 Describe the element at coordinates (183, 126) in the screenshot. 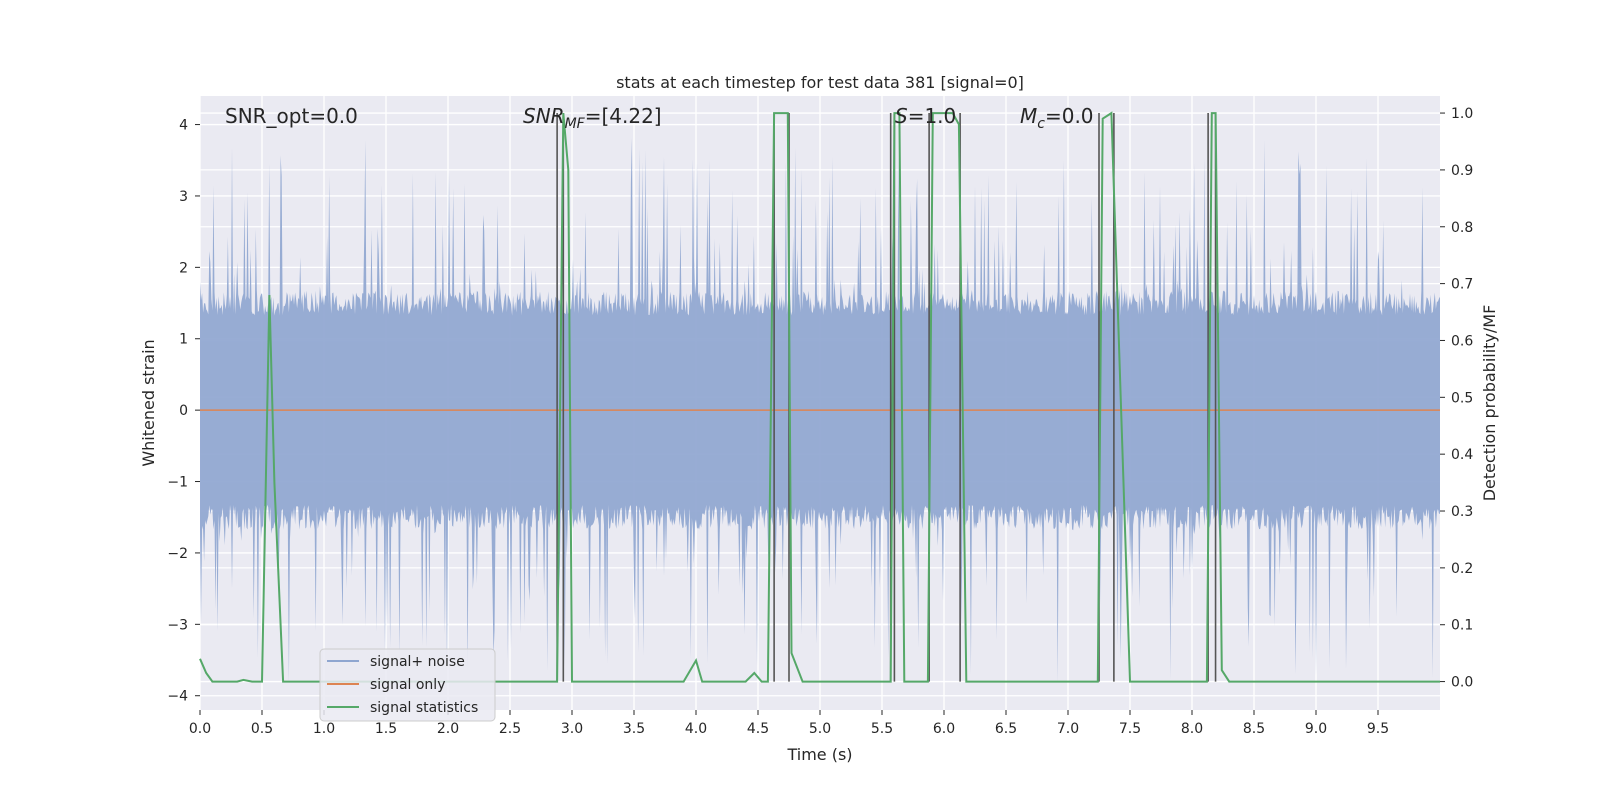

I see `y-tick-label: 4` at that location.